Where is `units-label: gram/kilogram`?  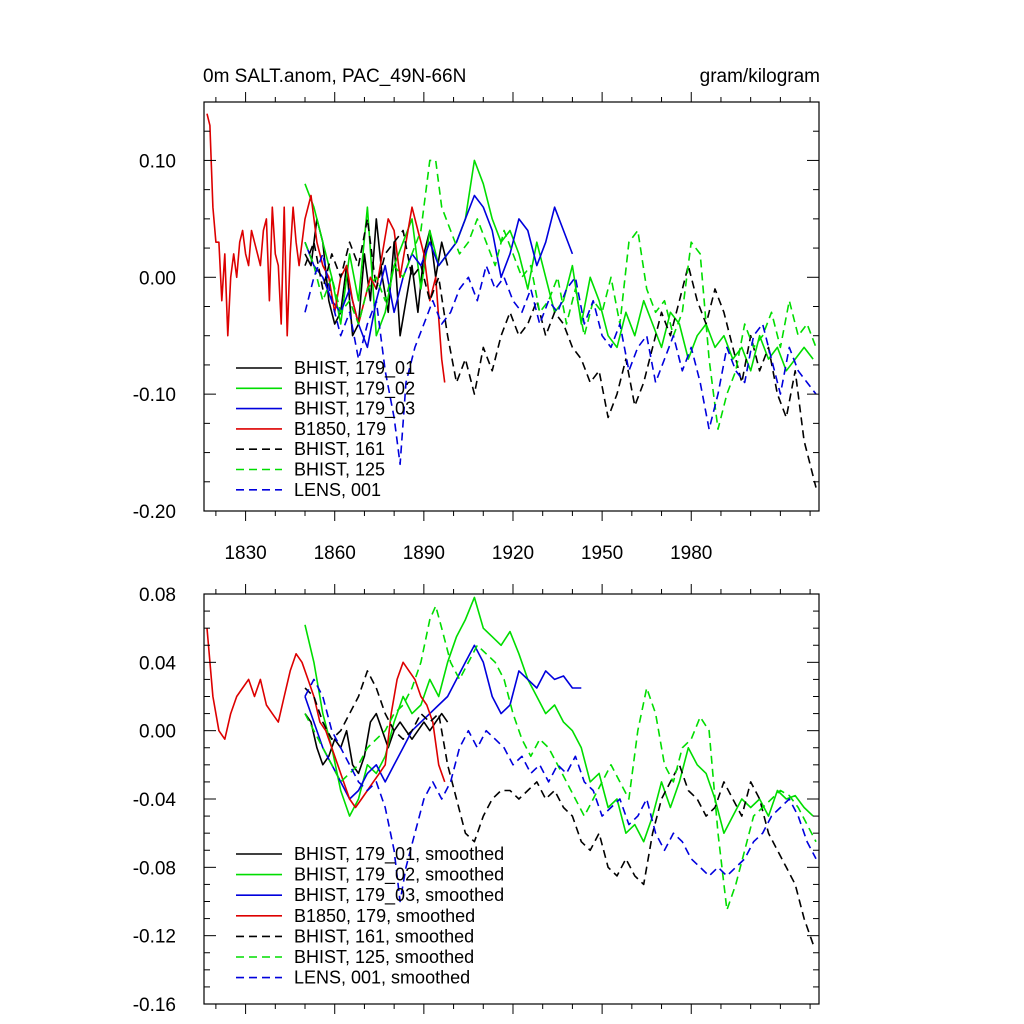
units-label: gram/kilogram is located at coordinates (760, 76).